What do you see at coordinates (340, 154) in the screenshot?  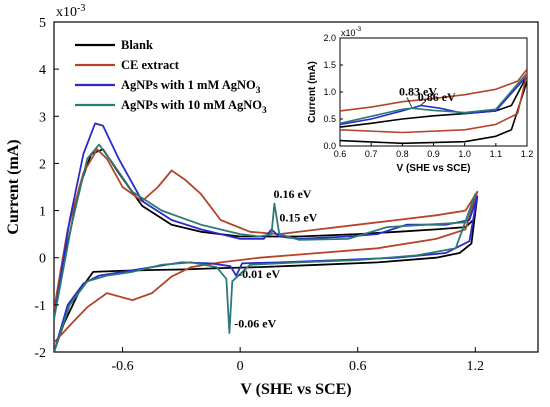 I see `inset-x-tick-label-0: 0.6` at bounding box center [340, 154].